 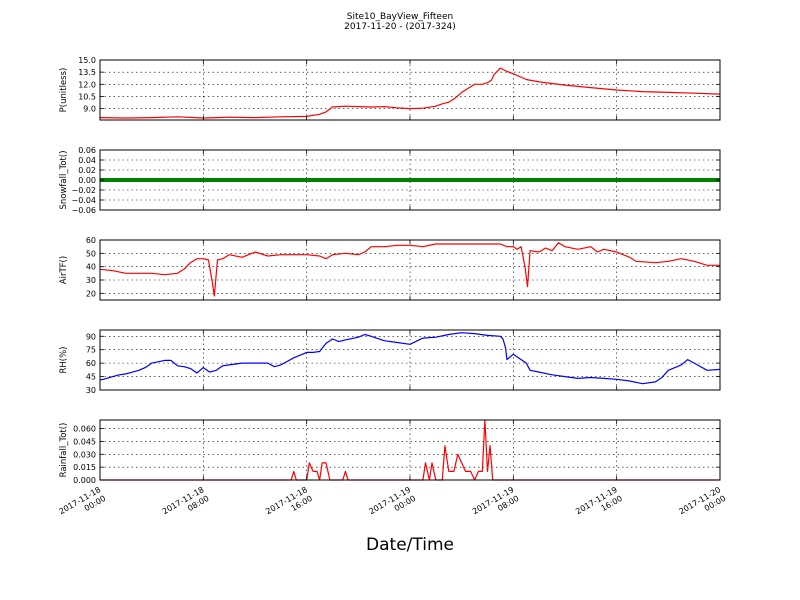 I want to click on y-tick-label: 10.5, so click(x=87, y=96).